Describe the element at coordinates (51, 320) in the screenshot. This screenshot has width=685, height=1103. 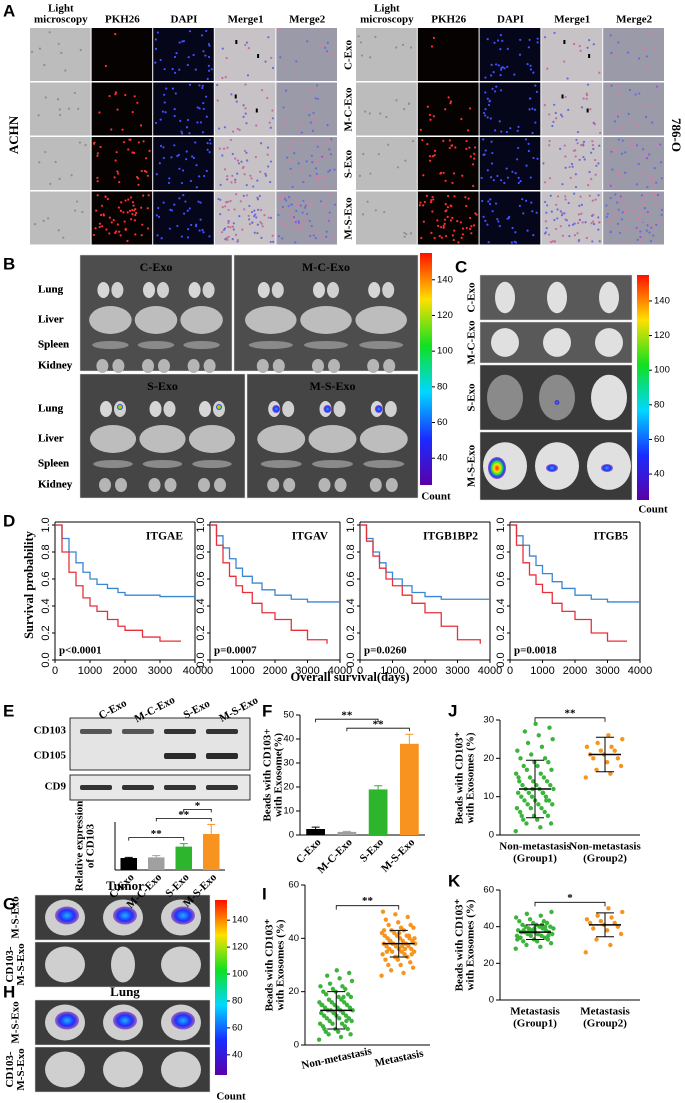
I see `organ-label: Liver` at that location.